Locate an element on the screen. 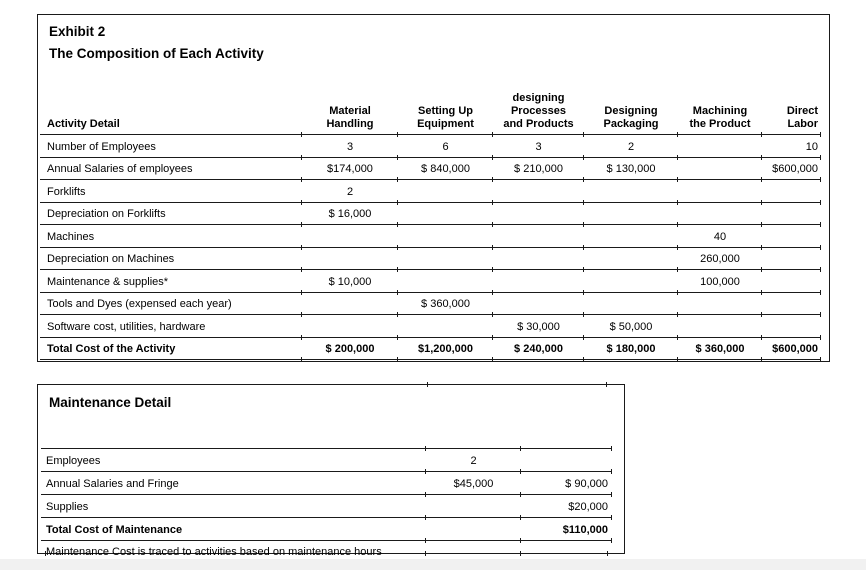 The width and height of the screenshot is (866, 570). exhibit2-col-header: Setting Up Equipment is located at coordinates (445, 121).